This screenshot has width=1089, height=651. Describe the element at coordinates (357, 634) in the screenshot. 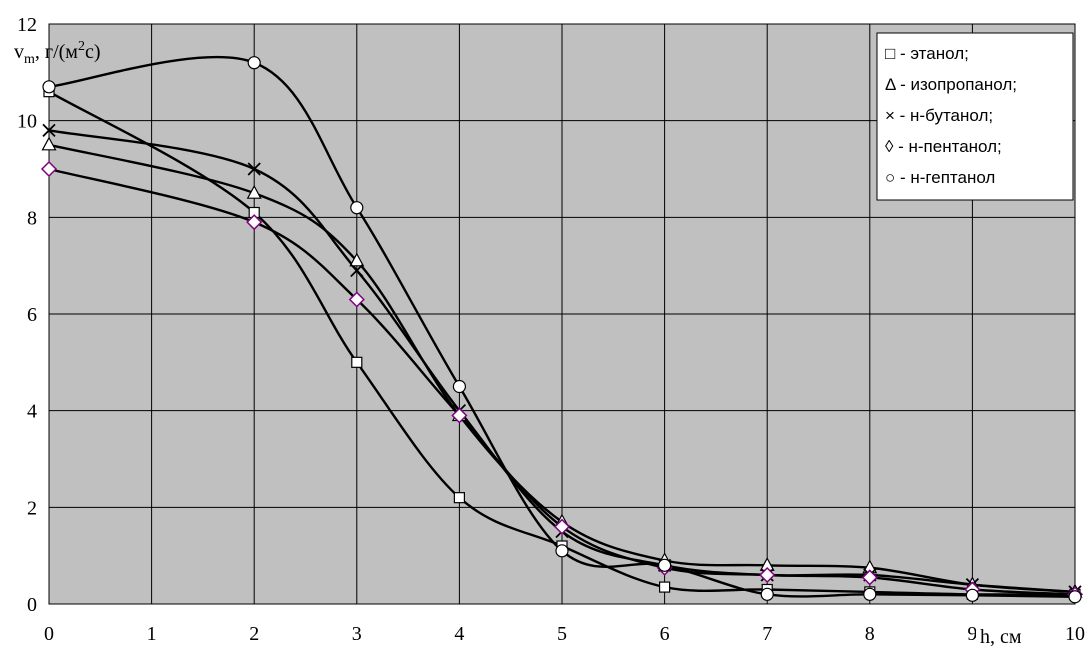

I see `x-tick-label: 3` at that location.